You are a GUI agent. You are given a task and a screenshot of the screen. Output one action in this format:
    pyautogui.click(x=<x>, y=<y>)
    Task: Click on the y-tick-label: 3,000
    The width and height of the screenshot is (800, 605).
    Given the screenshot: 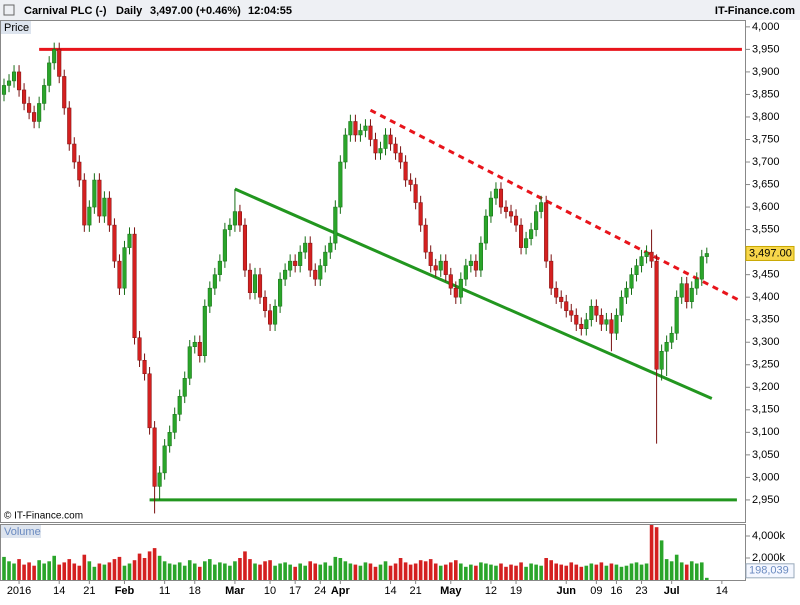 What is the action you would take?
    pyautogui.click(x=766, y=477)
    